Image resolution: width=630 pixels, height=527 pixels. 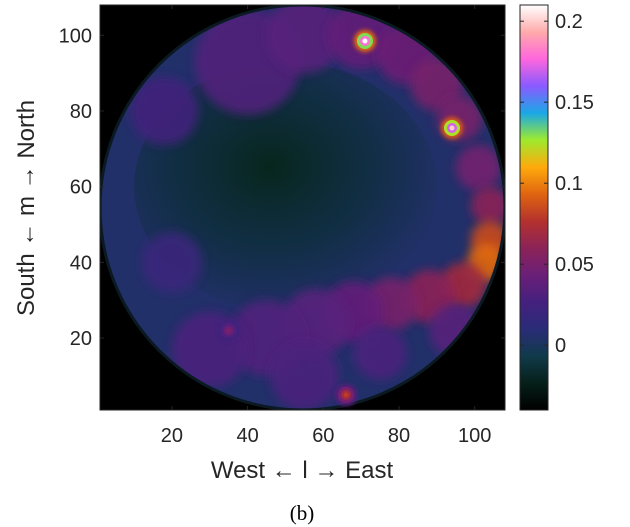 I want to click on y-axis-label: South ← m → North, so click(x=26, y=208).